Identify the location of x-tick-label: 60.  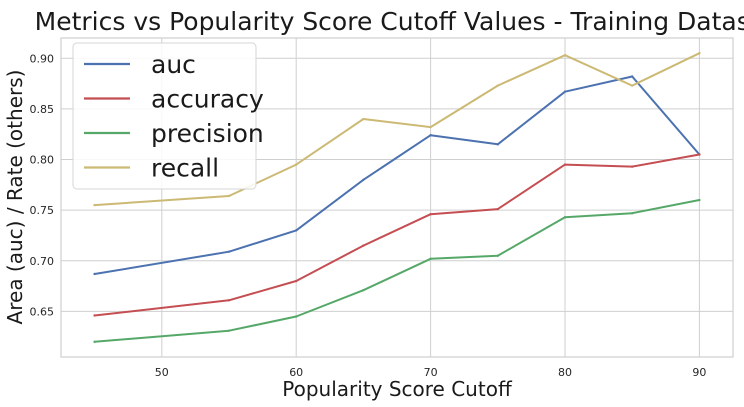
(296, 372).